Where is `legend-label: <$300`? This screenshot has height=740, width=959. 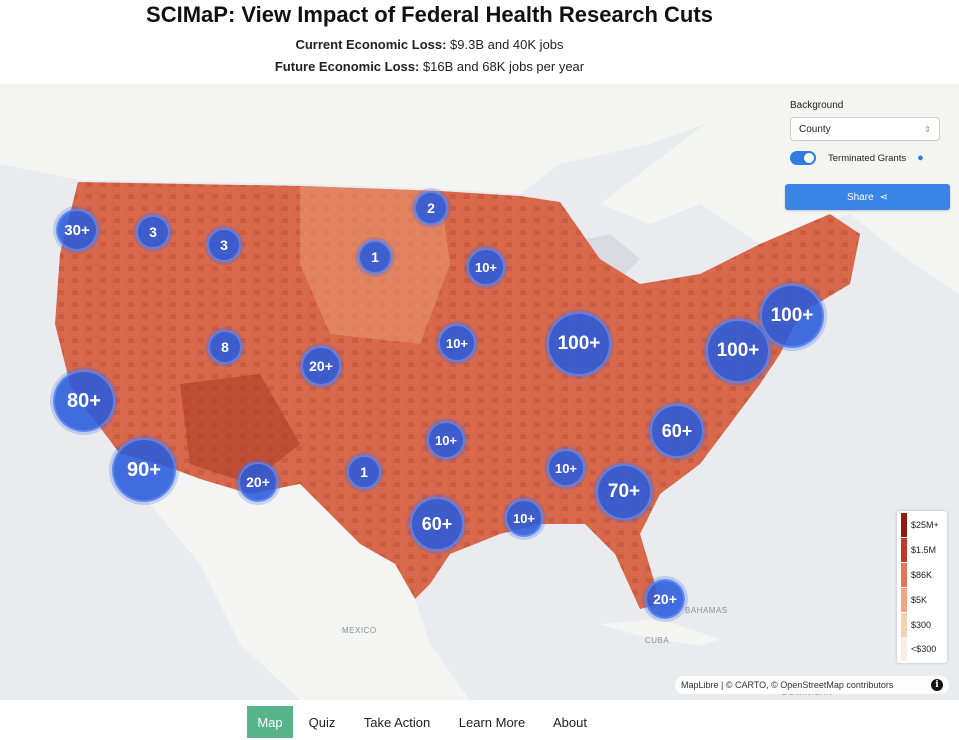 legend-label: <$300 is located at coordinates (924, 649).